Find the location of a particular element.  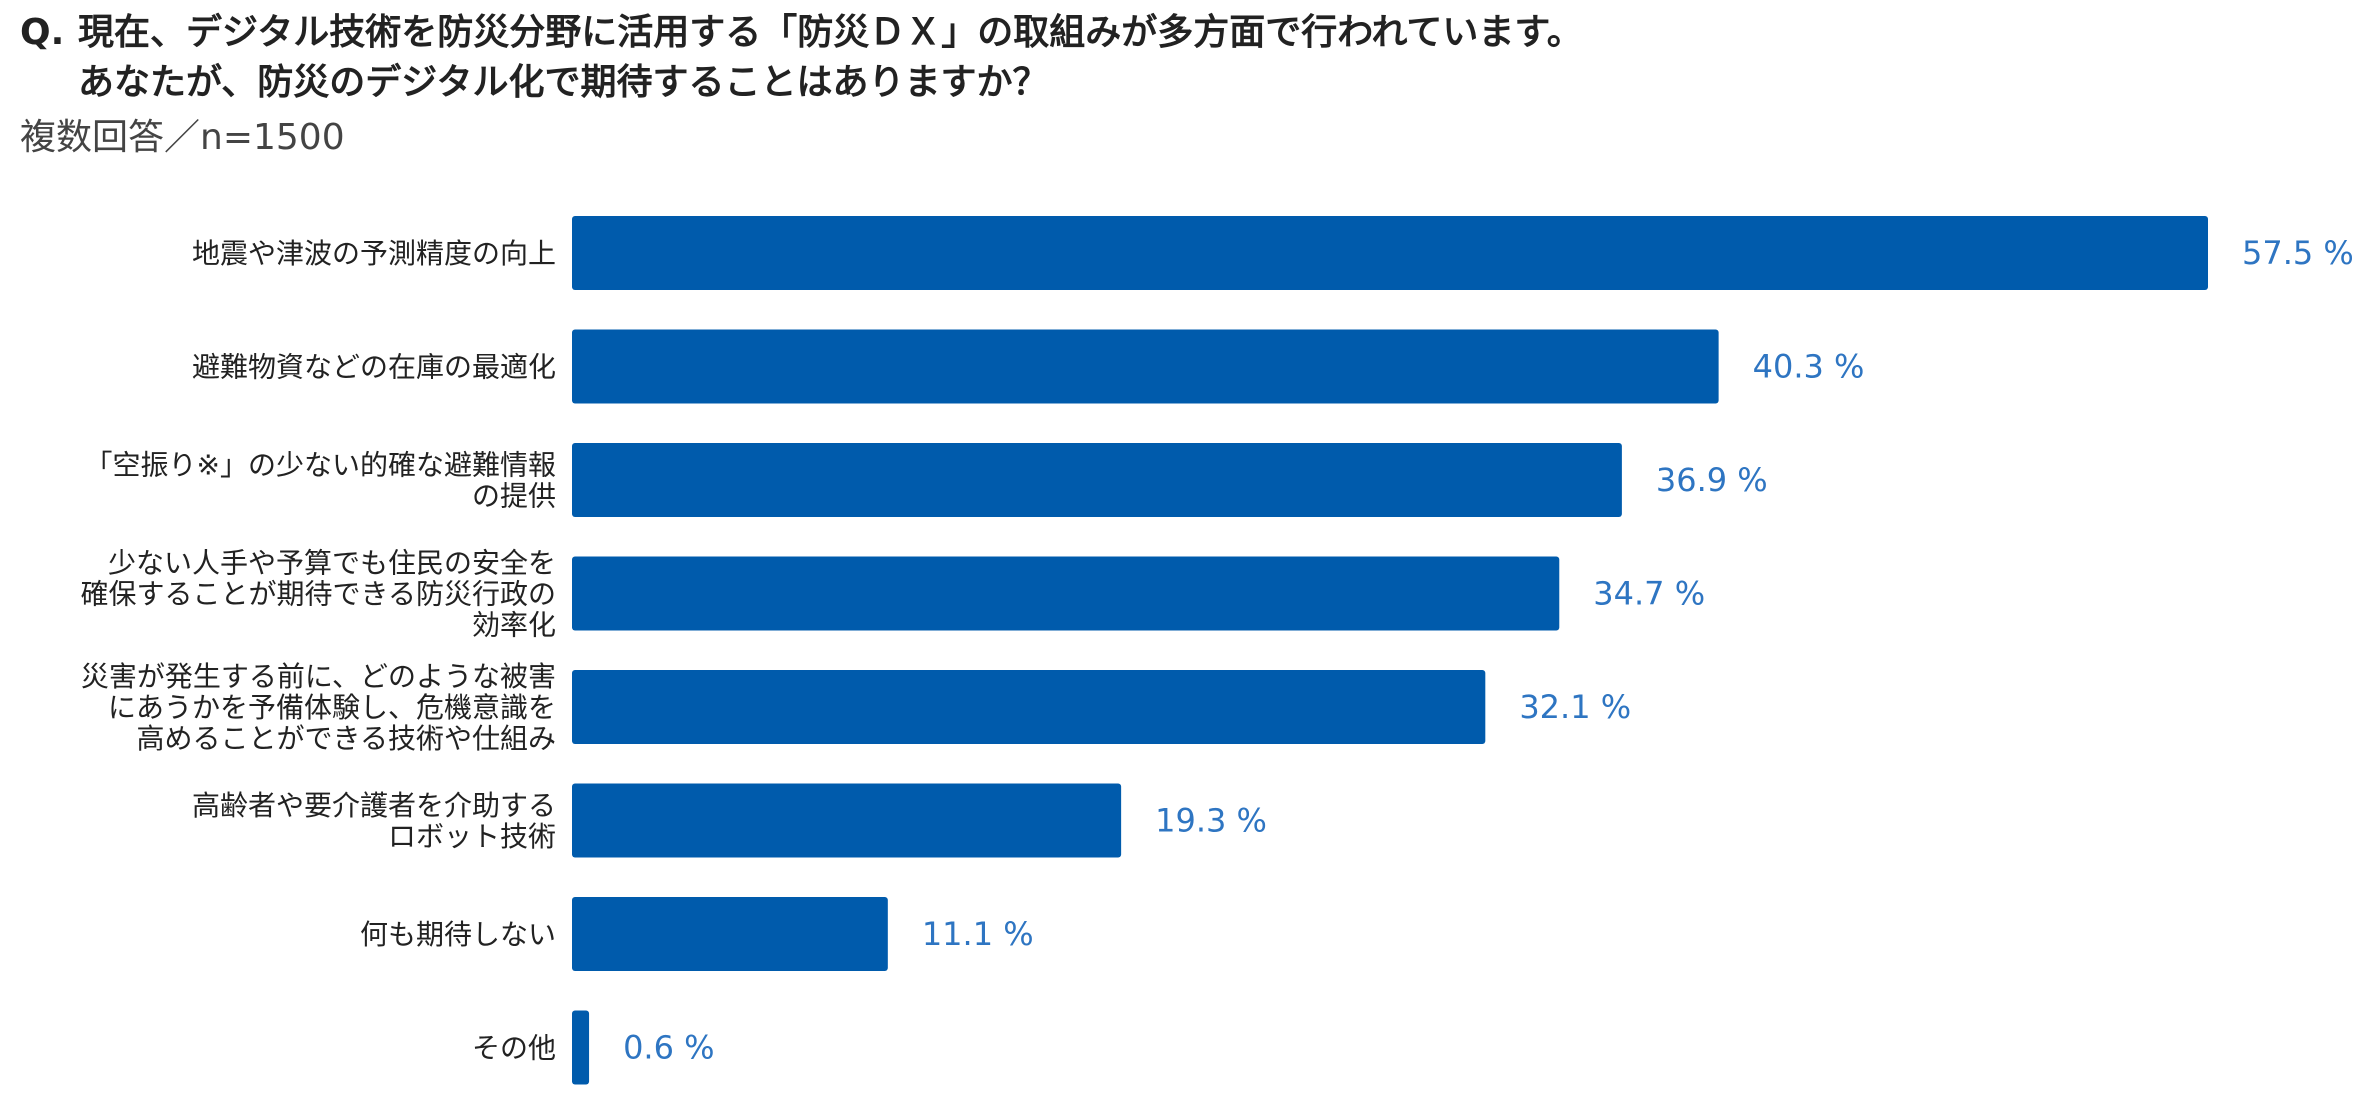

category-label-line: 地震や津波の予測精度の向上 is located at coordinates (374, 253).